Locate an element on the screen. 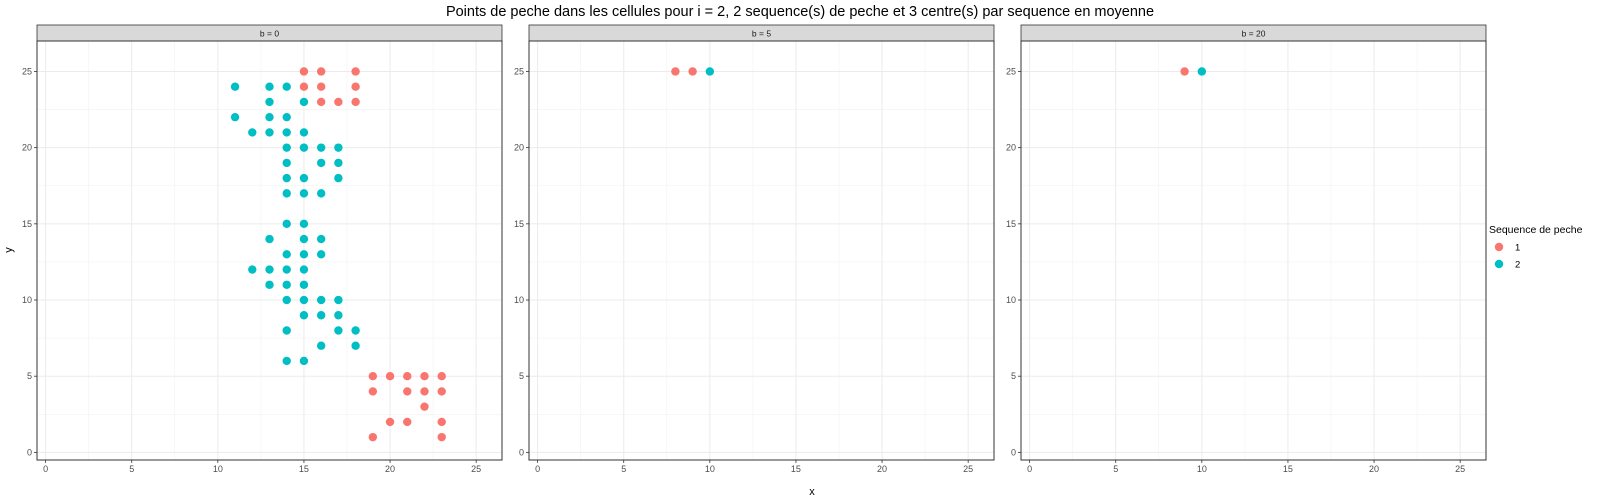 The image size is (1600, 500). facet-strip-label: b = 5 is located at coordinates (761, 34).